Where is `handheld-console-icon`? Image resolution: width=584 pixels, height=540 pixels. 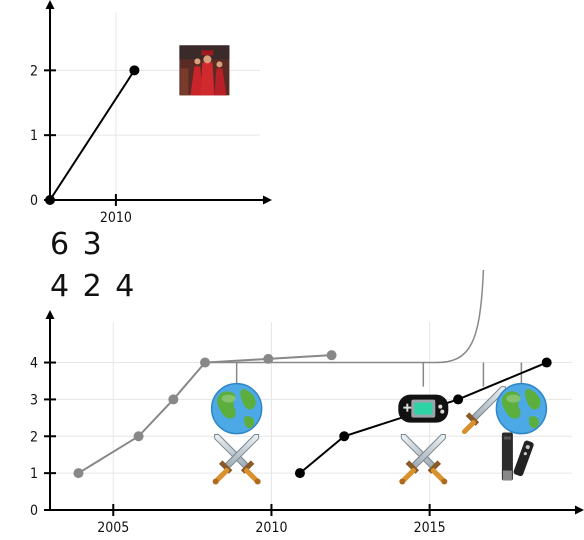 handheld-console-icon is located at coordinates (423, 408).